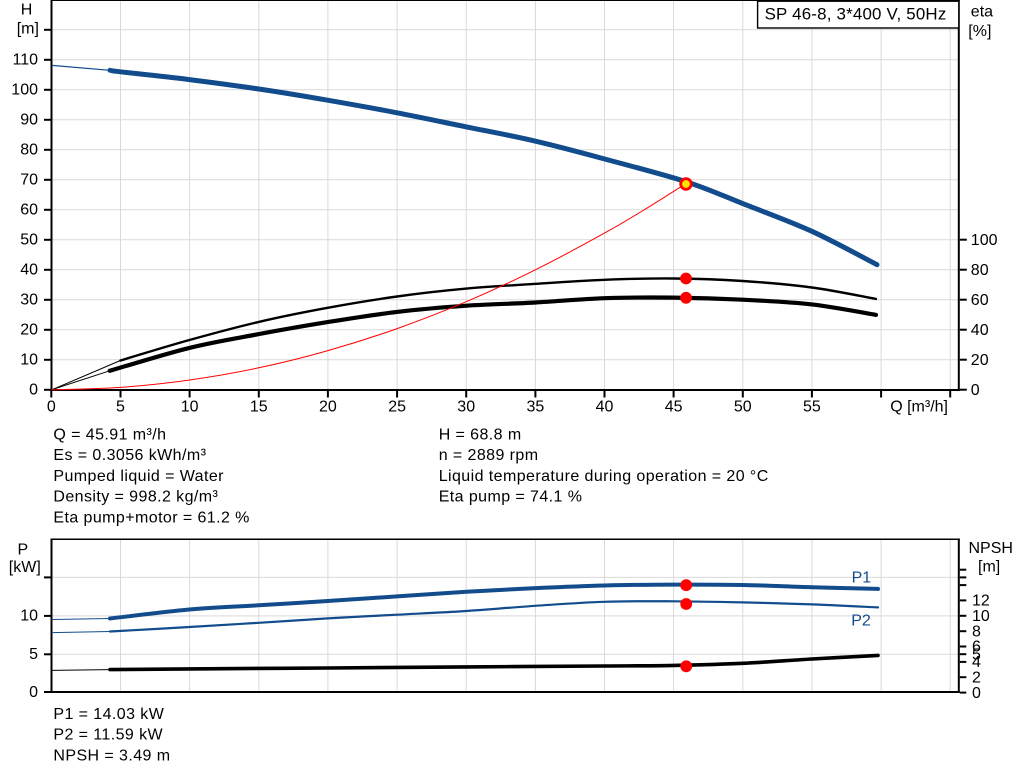 Image resolution: width=1024 pixels, height=781 pixels. I want to click on svg-text: SP 46-8, 3*400 V, 50Hz, so click(856, 13).